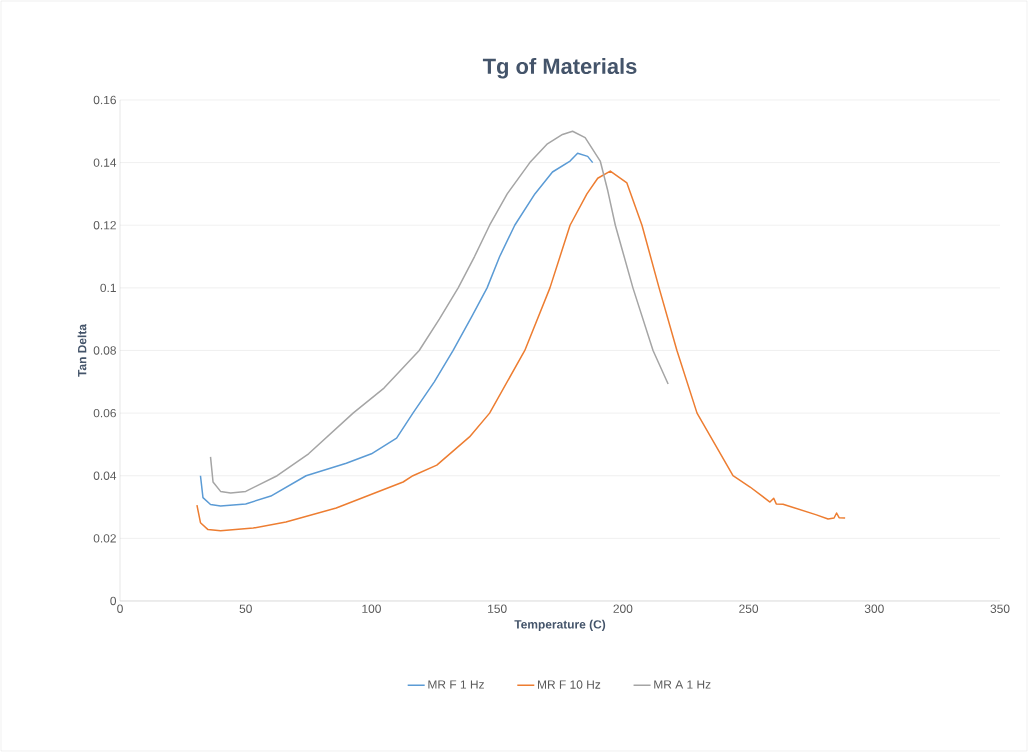 The image size is (1028, 752). Describe the element at coordinates (497, 608) in the screenshot. I see `x-tick-label: 150` at that location.